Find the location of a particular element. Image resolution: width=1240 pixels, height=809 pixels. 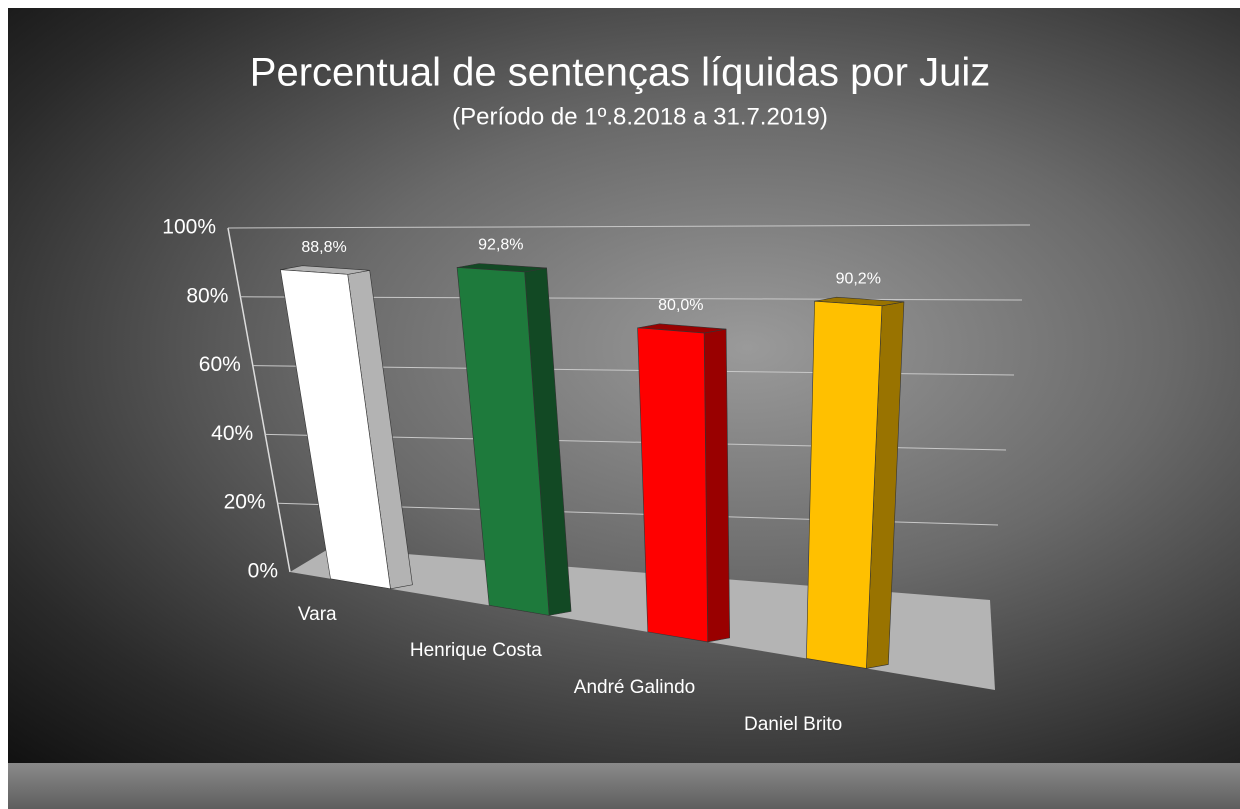

grid-line is located at coordinates (629, 226).